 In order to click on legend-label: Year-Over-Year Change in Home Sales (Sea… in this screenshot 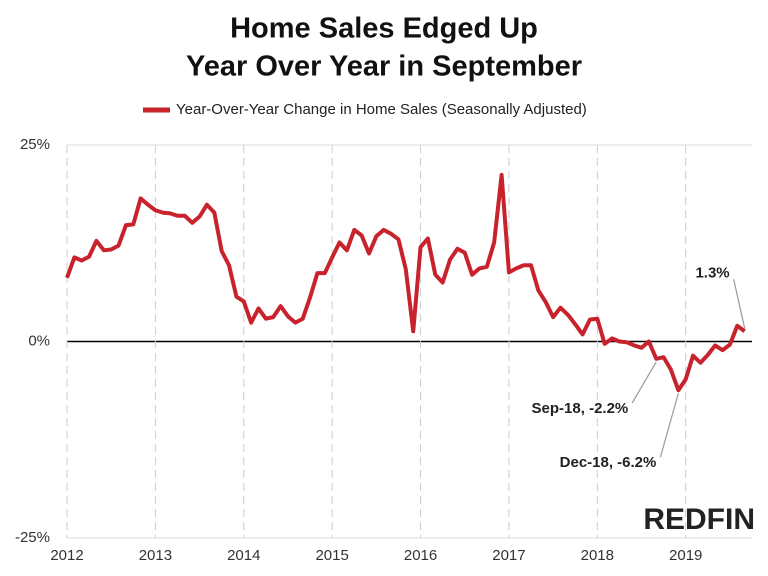, I will do `click(381, 109)`.